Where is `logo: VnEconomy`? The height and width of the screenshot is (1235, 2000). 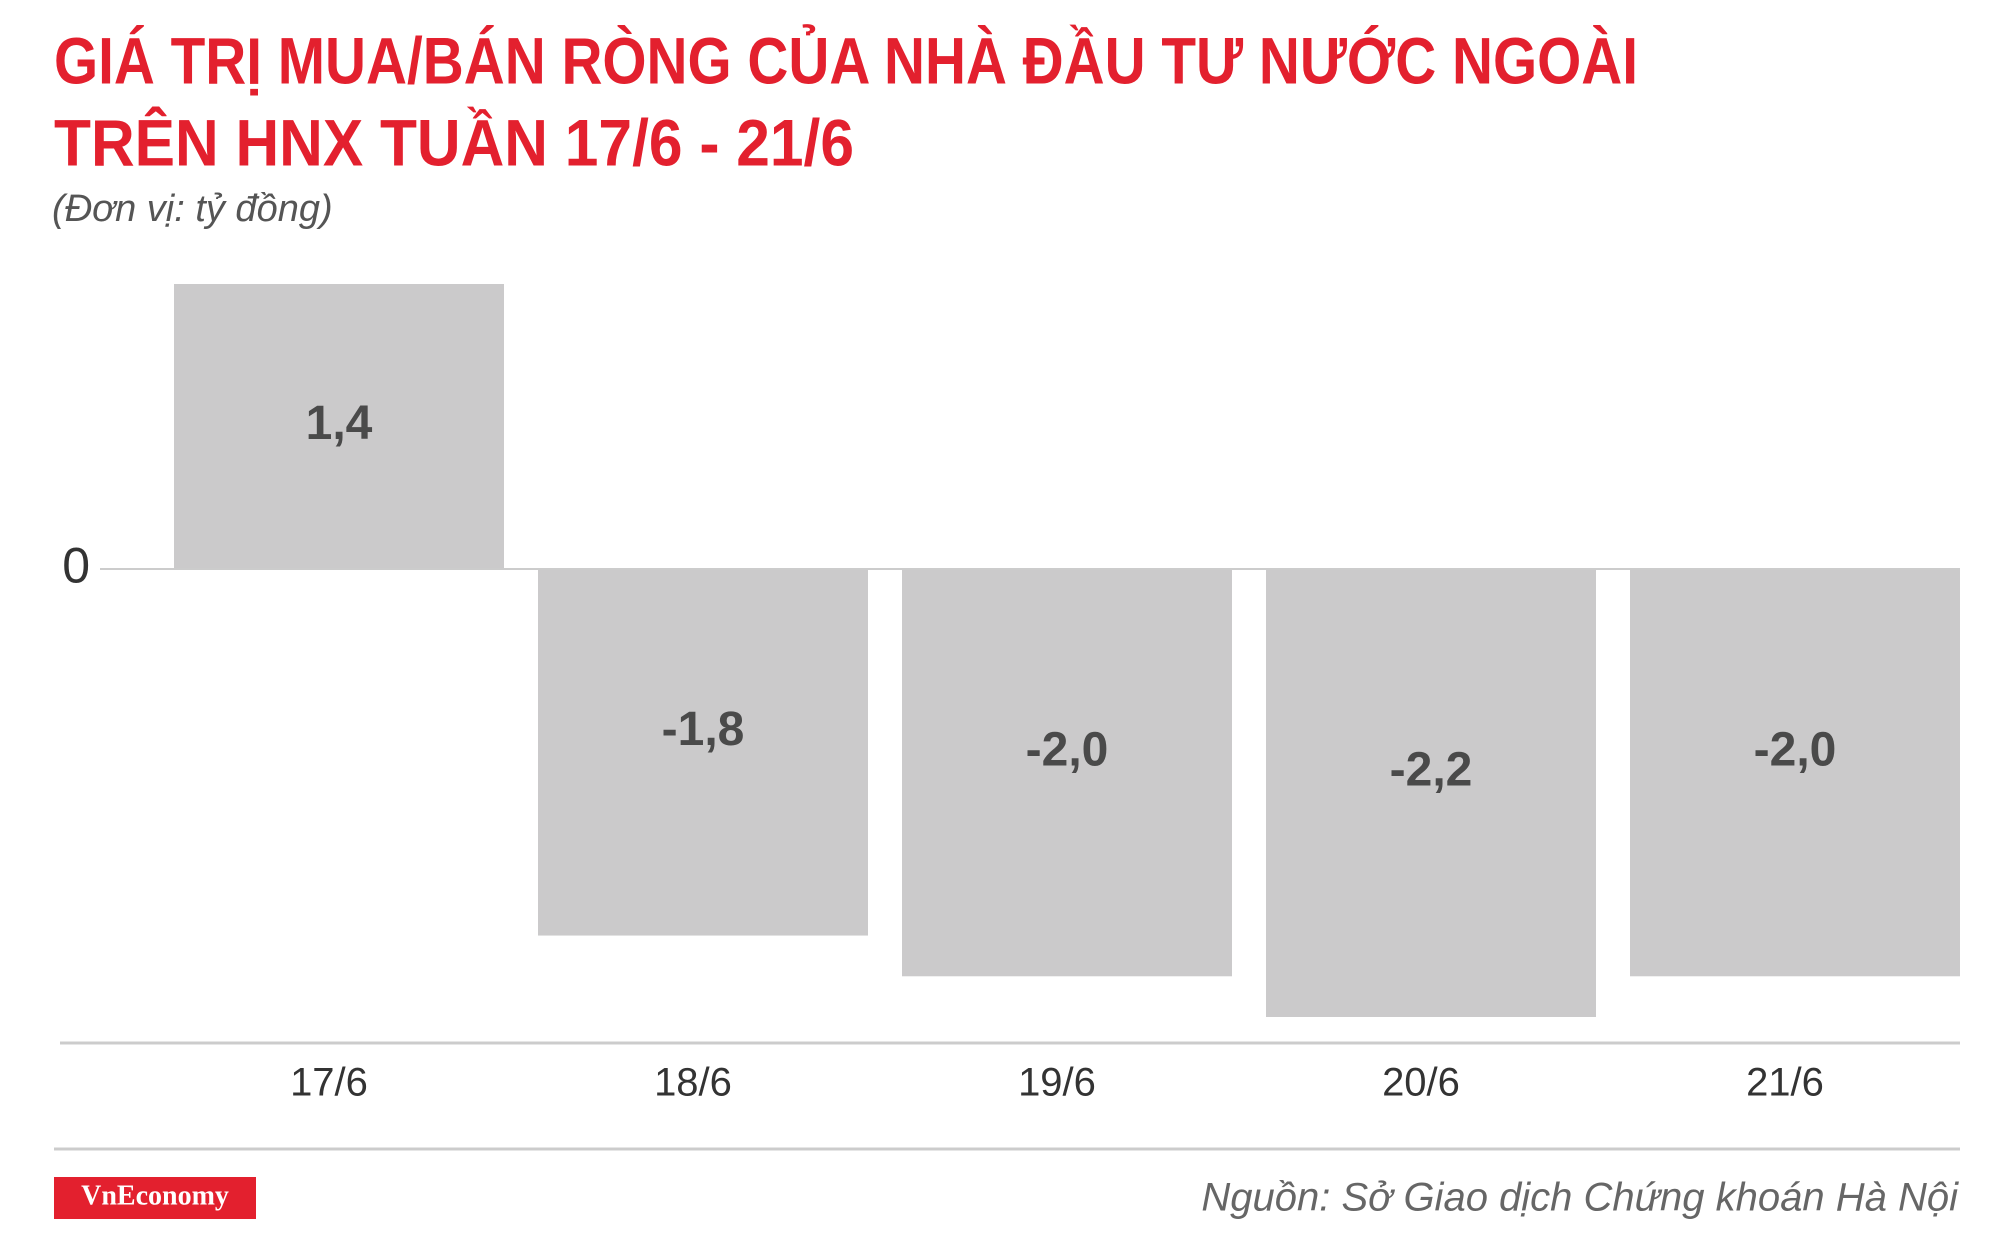
logo: VnEconomy is located at coordinates (155, 1195).